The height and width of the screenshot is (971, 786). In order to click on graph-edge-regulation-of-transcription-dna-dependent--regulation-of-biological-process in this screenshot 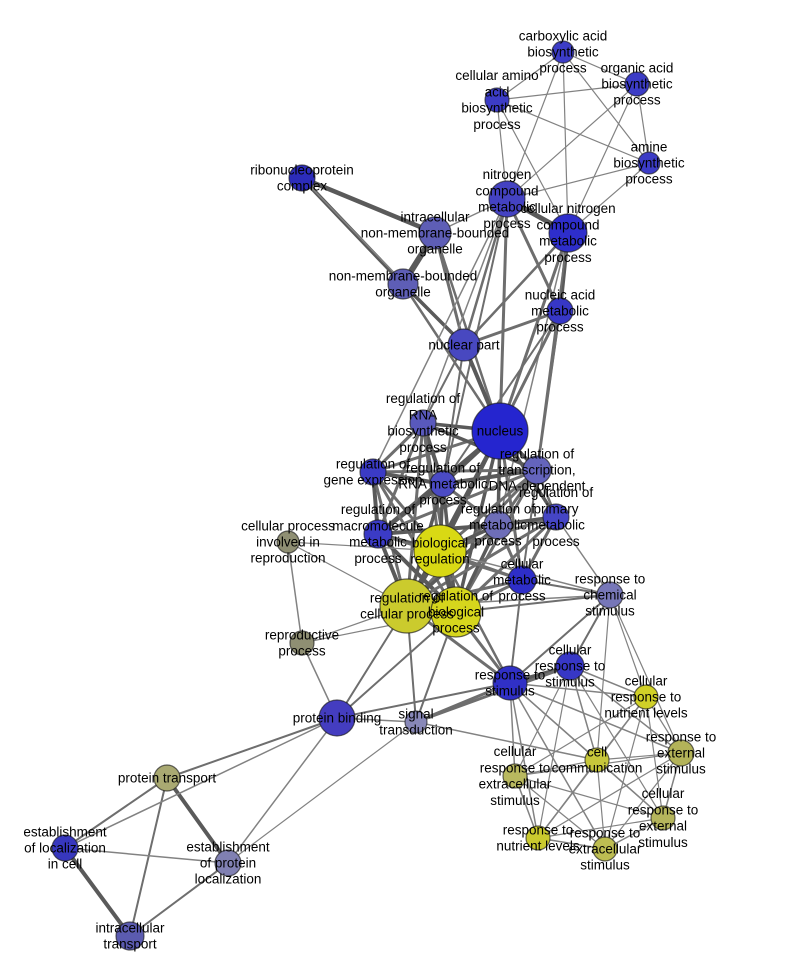, I will do `click(496, 541)`.